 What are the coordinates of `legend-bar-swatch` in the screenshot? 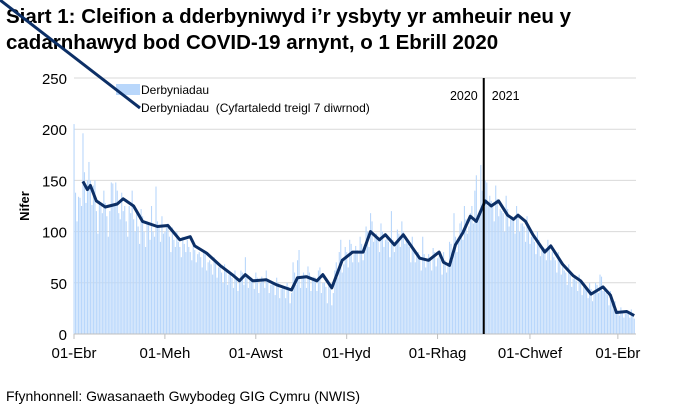 It's located at (128, 89).